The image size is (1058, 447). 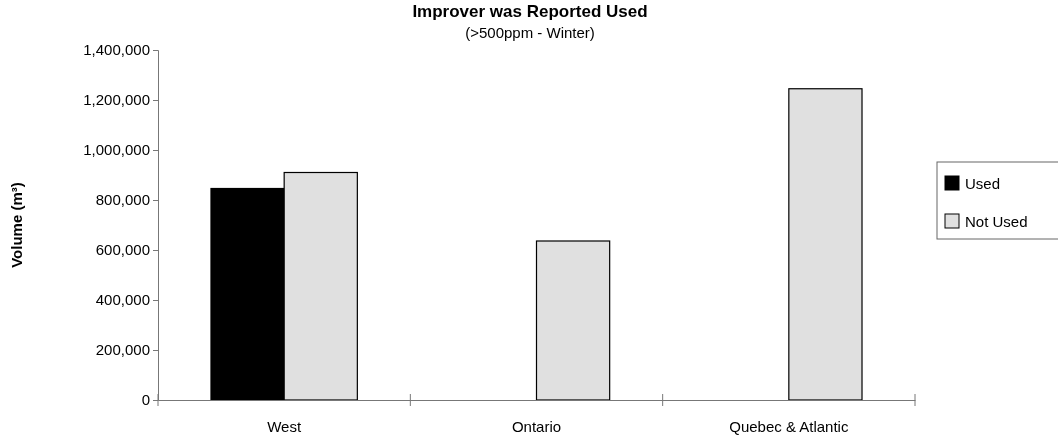 I want to click on legend-label: Not Used, so click(x=996, y=221).